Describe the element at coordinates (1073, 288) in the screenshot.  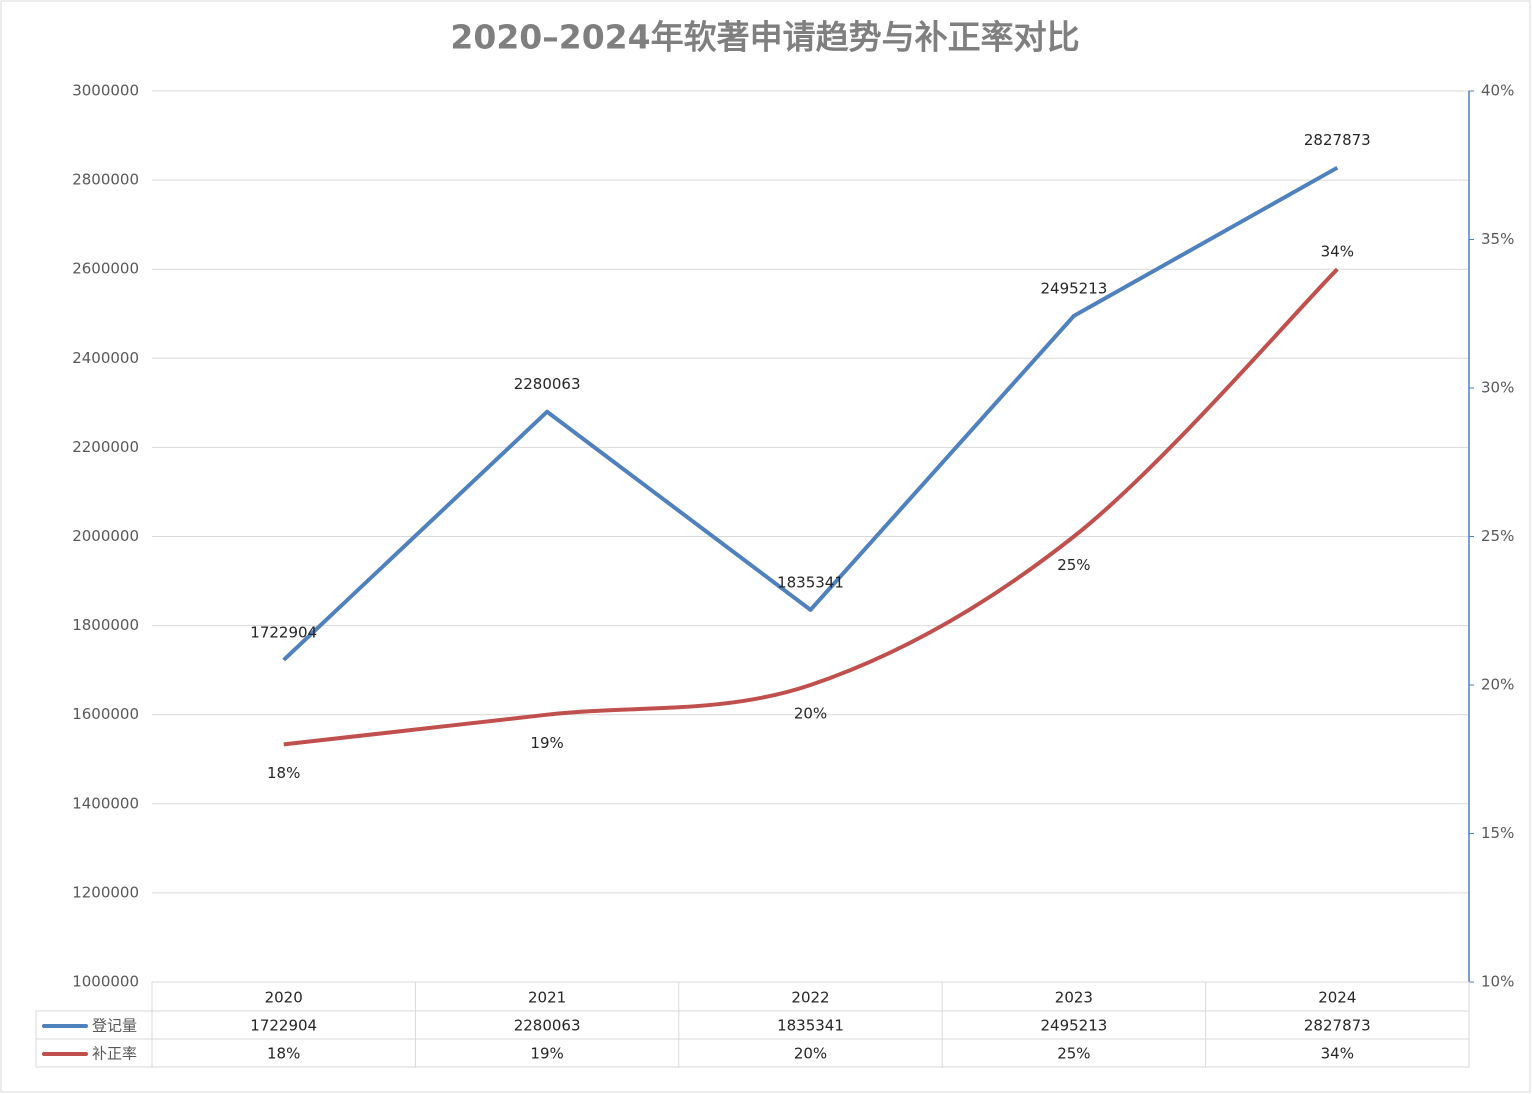
I see `data-label: 2495213` at that location.